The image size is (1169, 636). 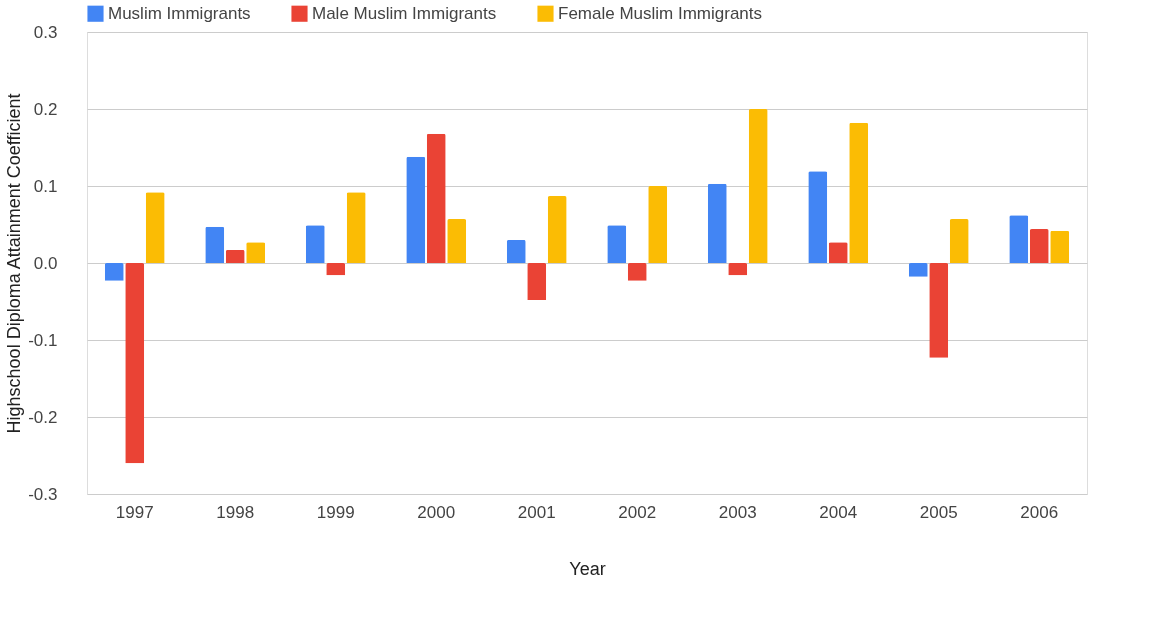 I want to click on x-tick-label: 2000, so click(x=436, y=512).